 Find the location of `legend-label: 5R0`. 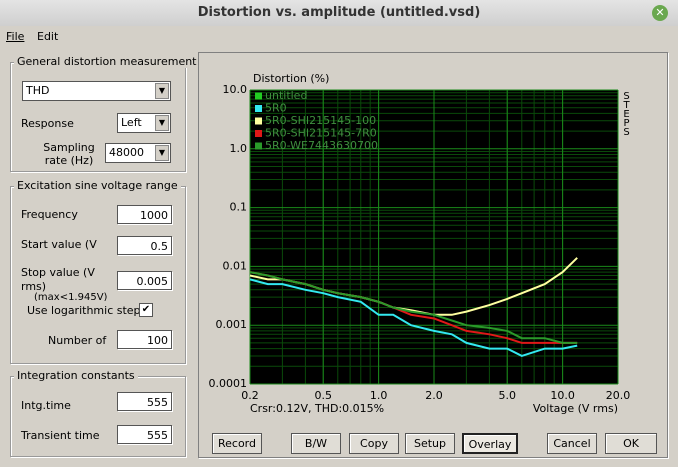

legend-label: 5R0 is located at coordinates (276, 108).